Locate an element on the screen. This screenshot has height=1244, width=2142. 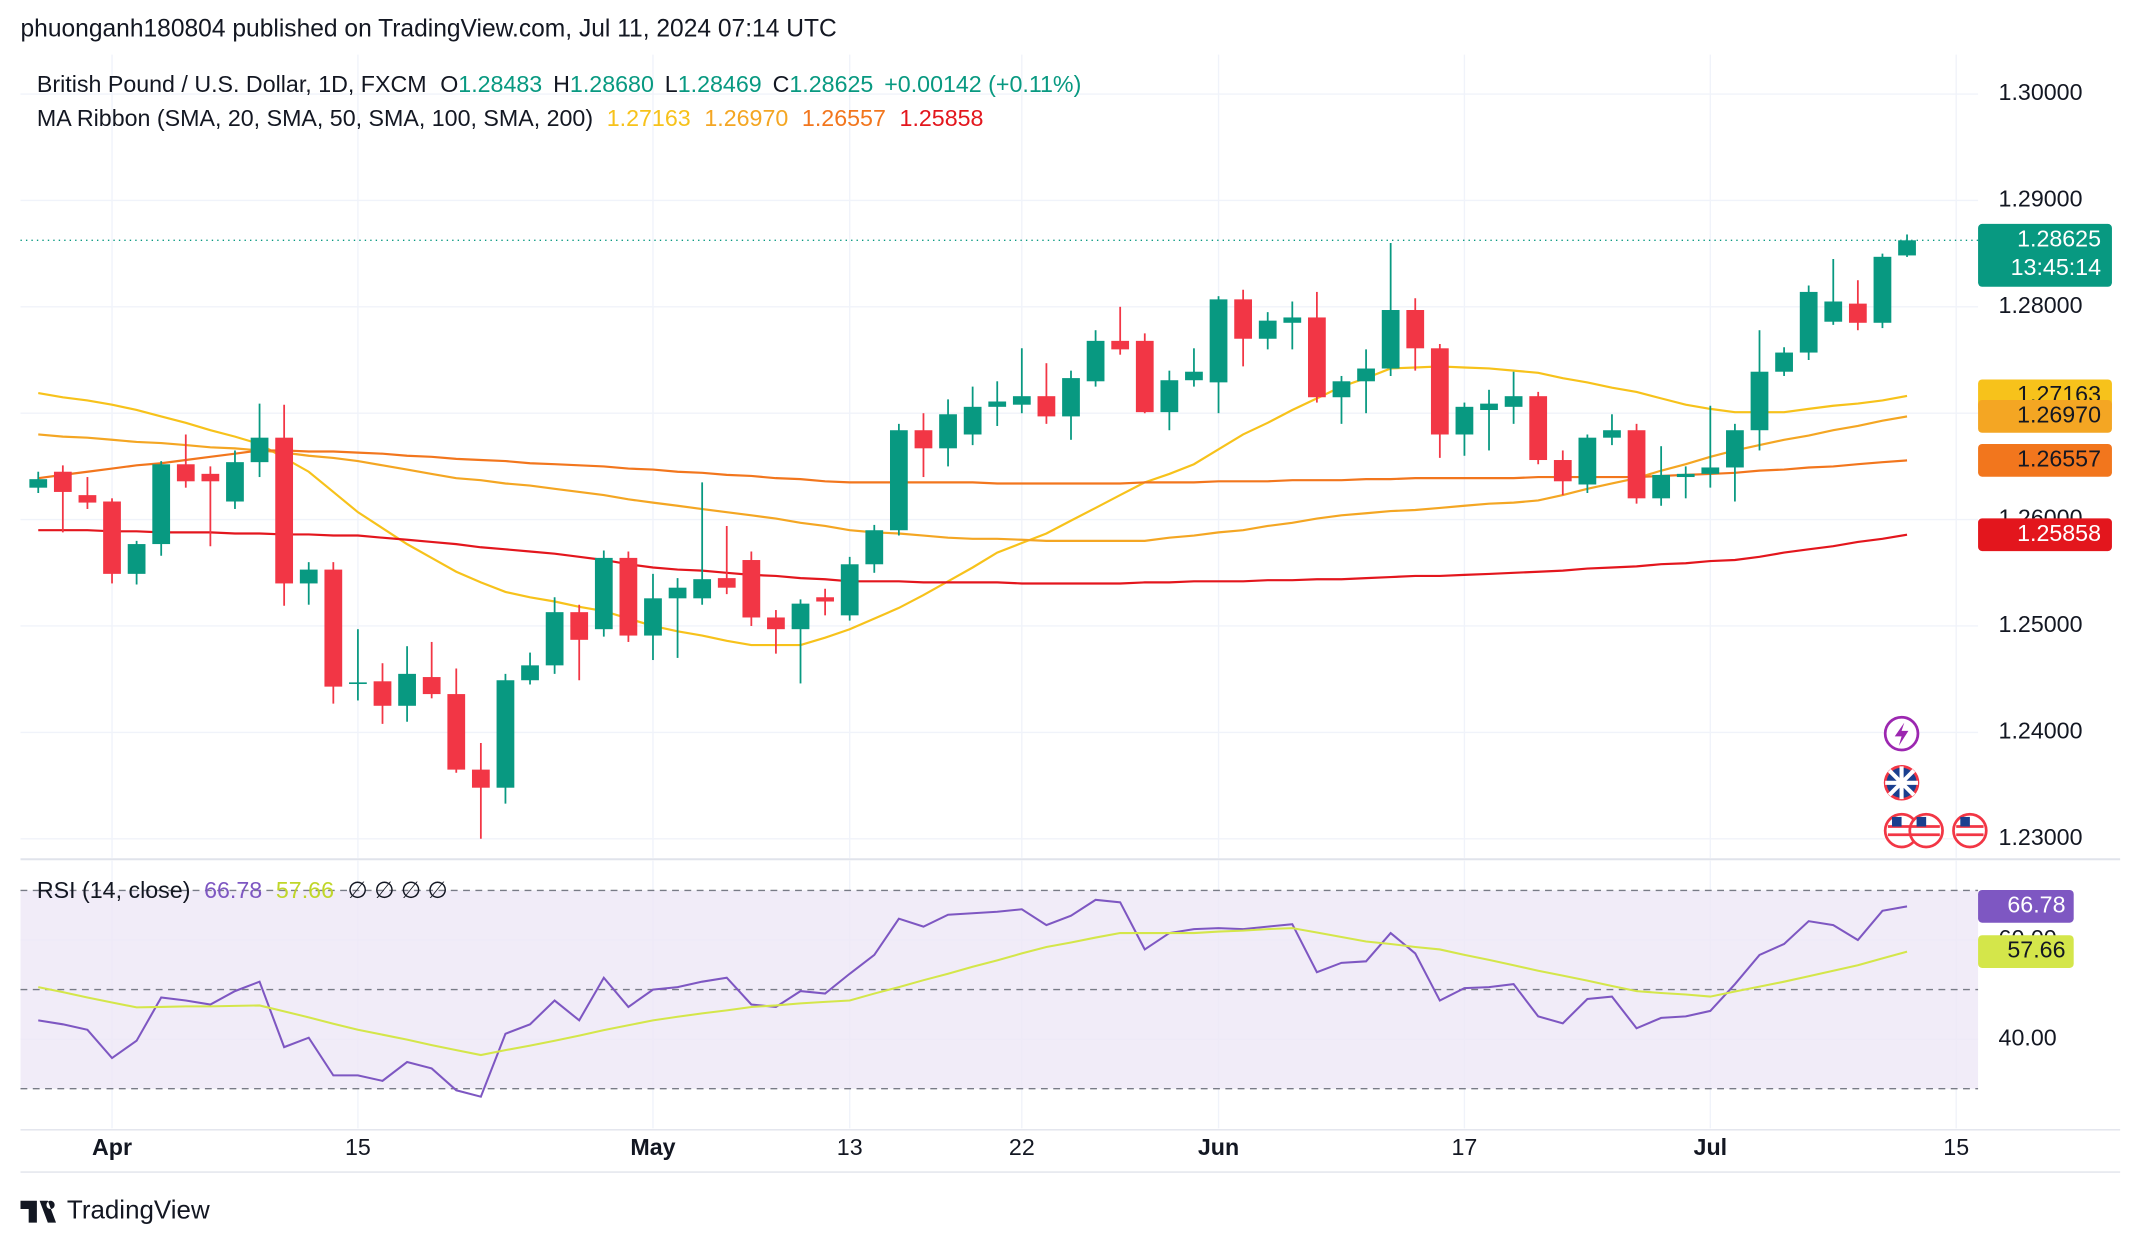
x-tick-label: May is located at coordinates (652, 1147).